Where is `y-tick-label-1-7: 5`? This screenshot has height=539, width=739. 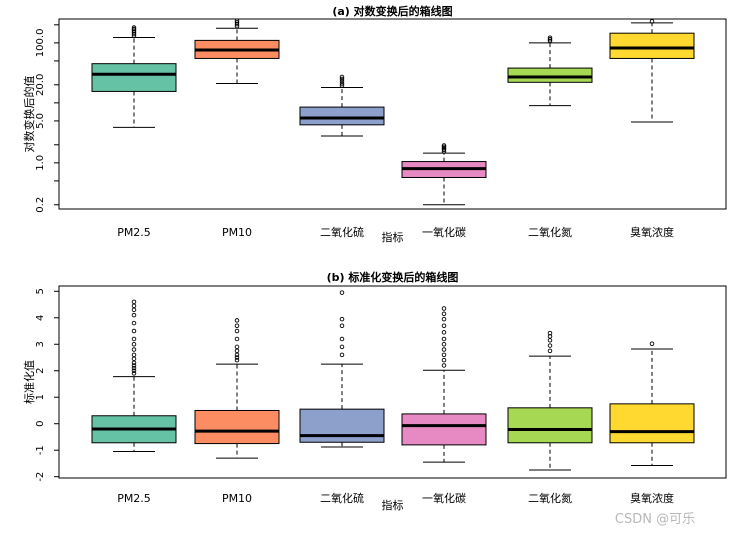
y-tick-label-1-7: 5 is located at coordinates (40, 291).